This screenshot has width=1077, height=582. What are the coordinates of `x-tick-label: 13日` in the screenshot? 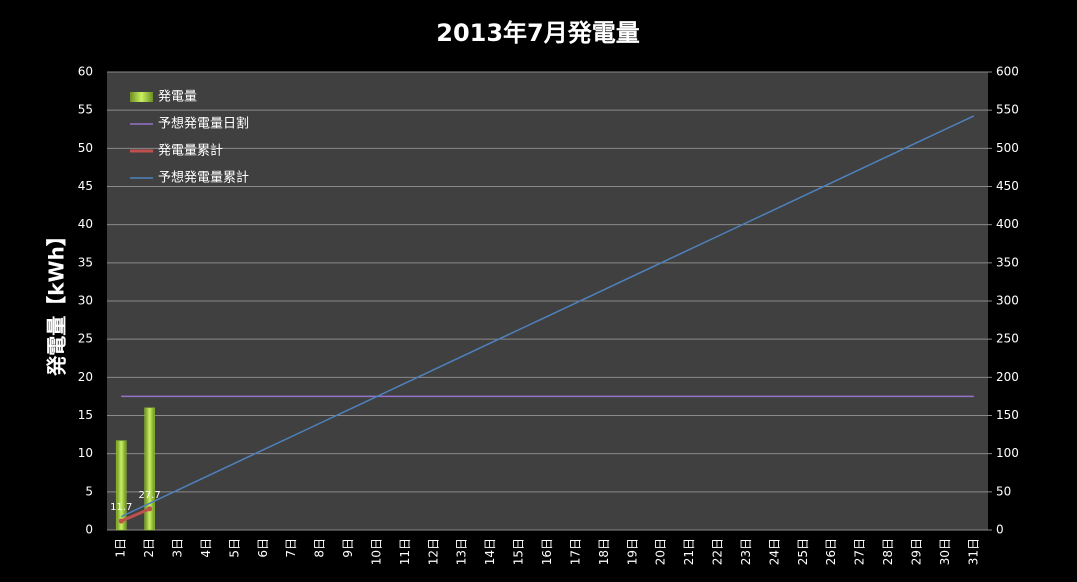 It's located at (462, 551).